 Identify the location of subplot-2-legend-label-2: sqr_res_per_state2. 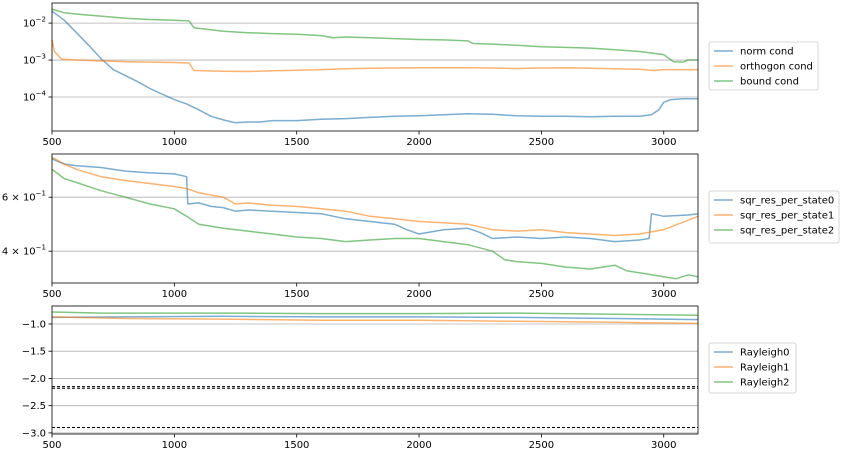
(787, 231).